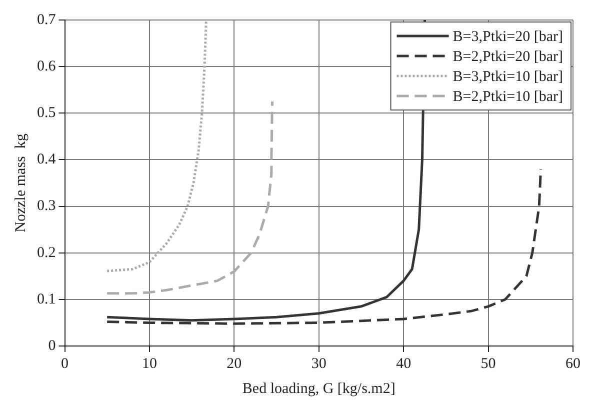 The height and width of the screenshot is (410, 595). Describe the element at coordinates (508, 76) in the screenshot. I see `legend-label: B=3,Ptki=10 [bar]` at that location.